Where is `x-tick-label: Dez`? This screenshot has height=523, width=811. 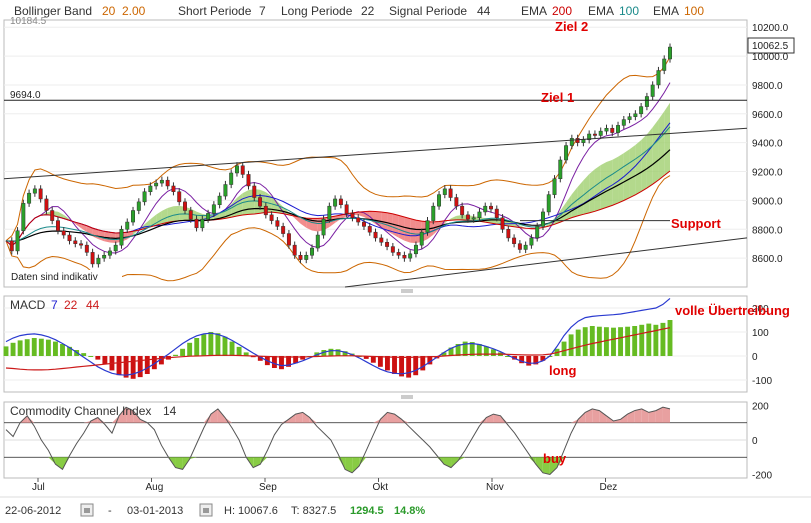
x-tick-label: Dez is located at coordinates (609, 487).